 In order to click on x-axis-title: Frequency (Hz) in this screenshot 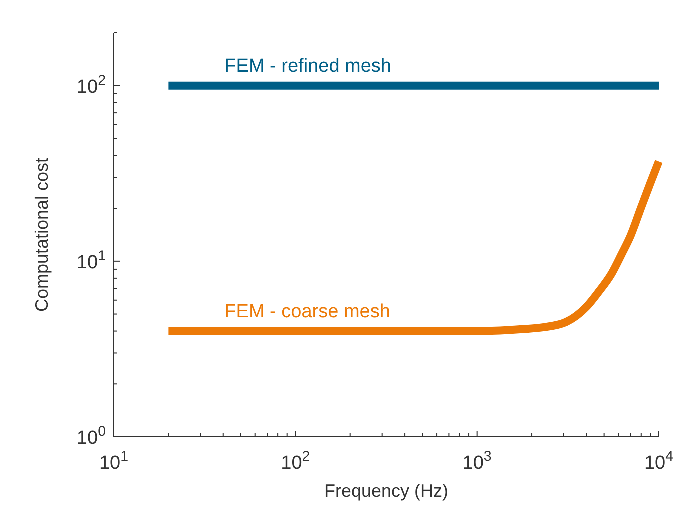, I will do `click(386, 491)`.